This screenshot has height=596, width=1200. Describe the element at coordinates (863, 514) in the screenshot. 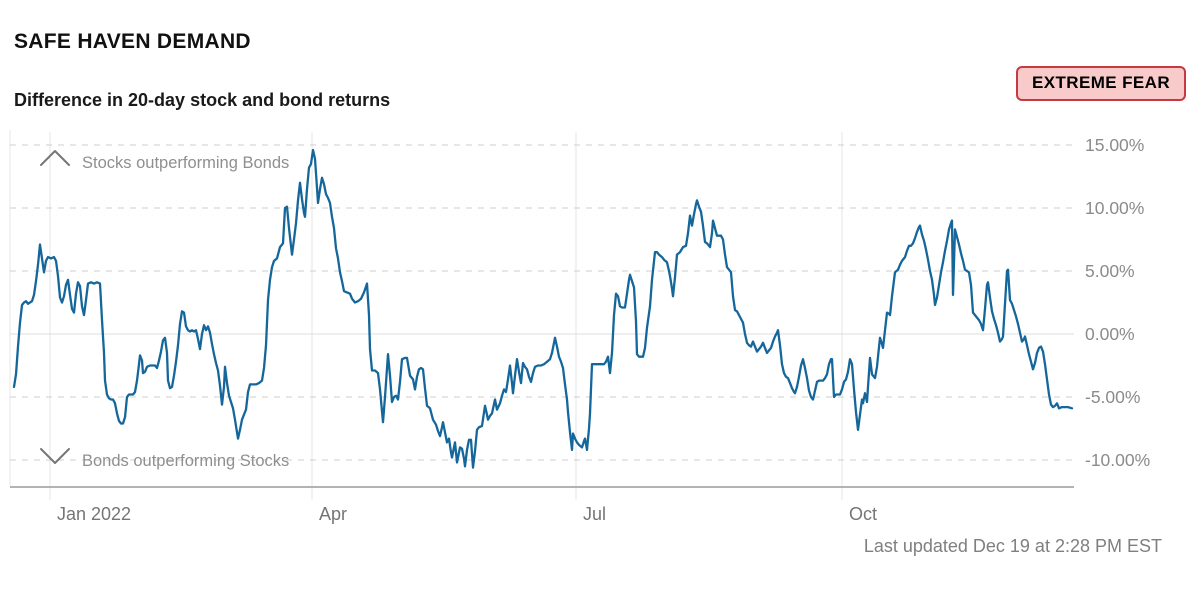

I see `x-axis-label: Oct` at that location.